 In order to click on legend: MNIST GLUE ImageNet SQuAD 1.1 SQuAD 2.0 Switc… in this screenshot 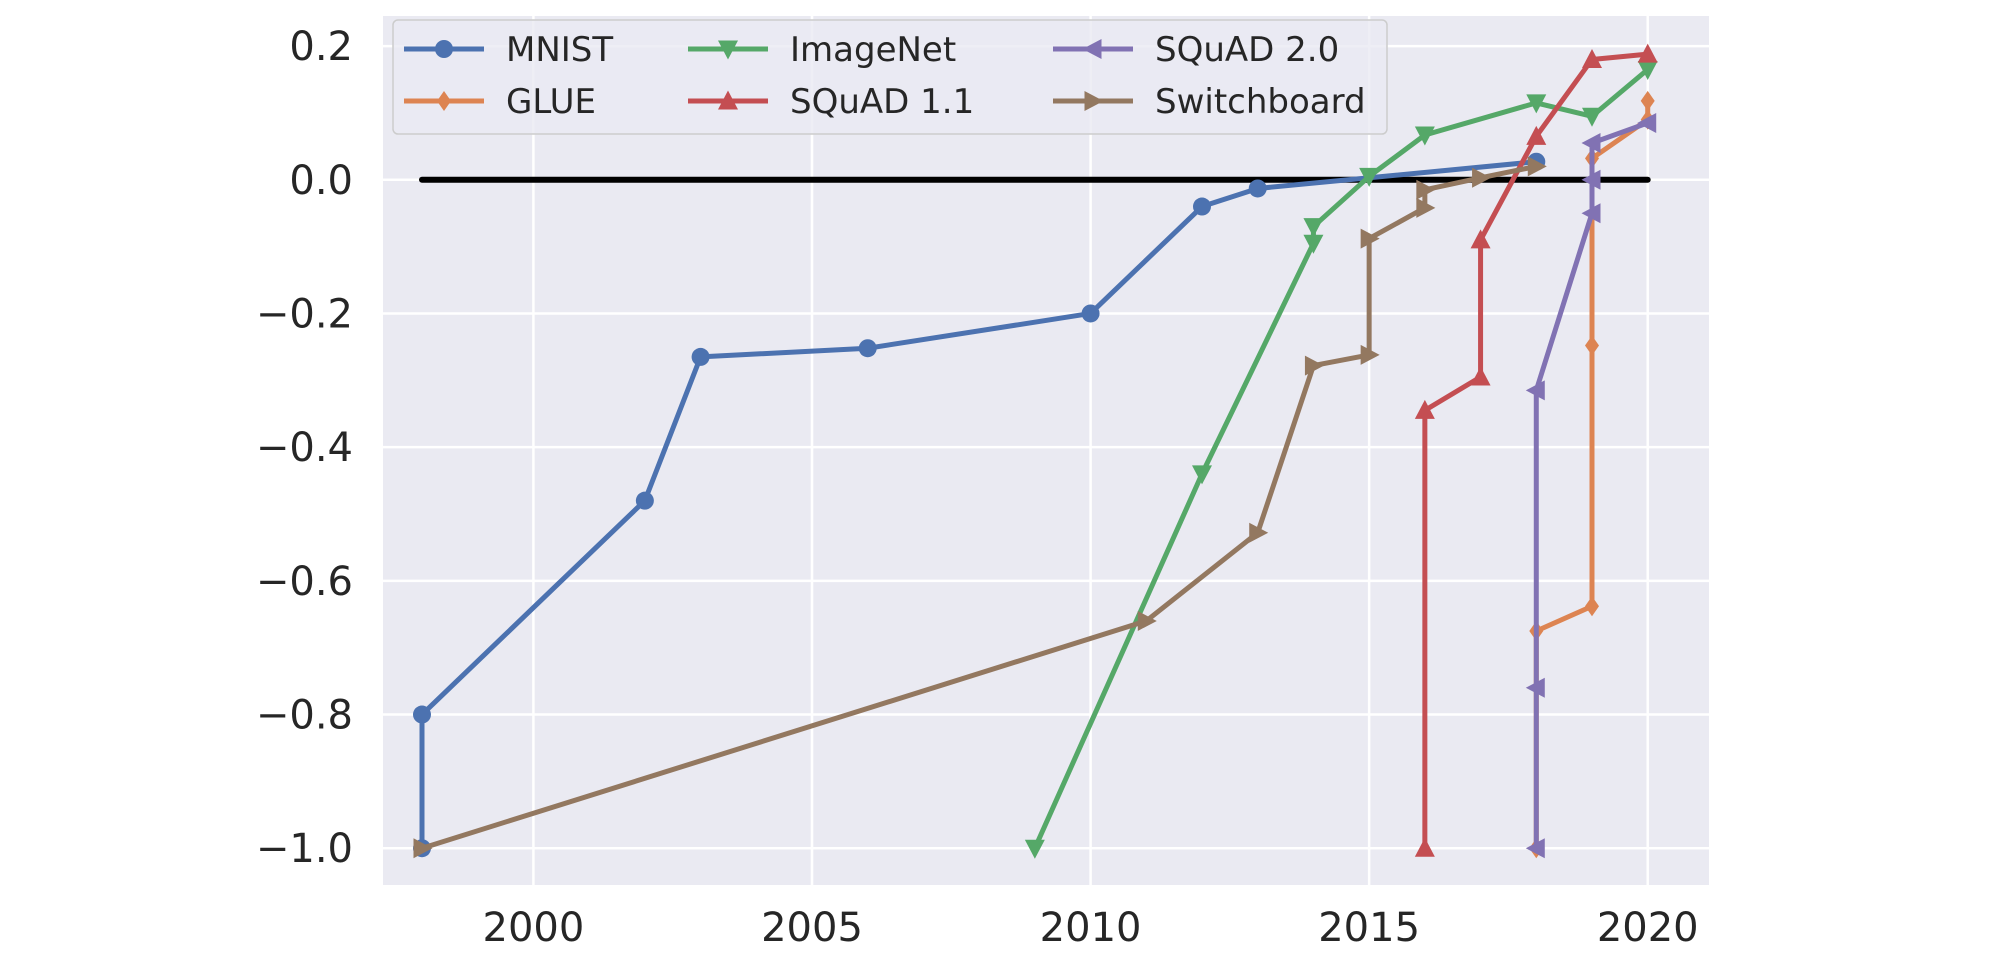, I will do `click(890, 77)`.